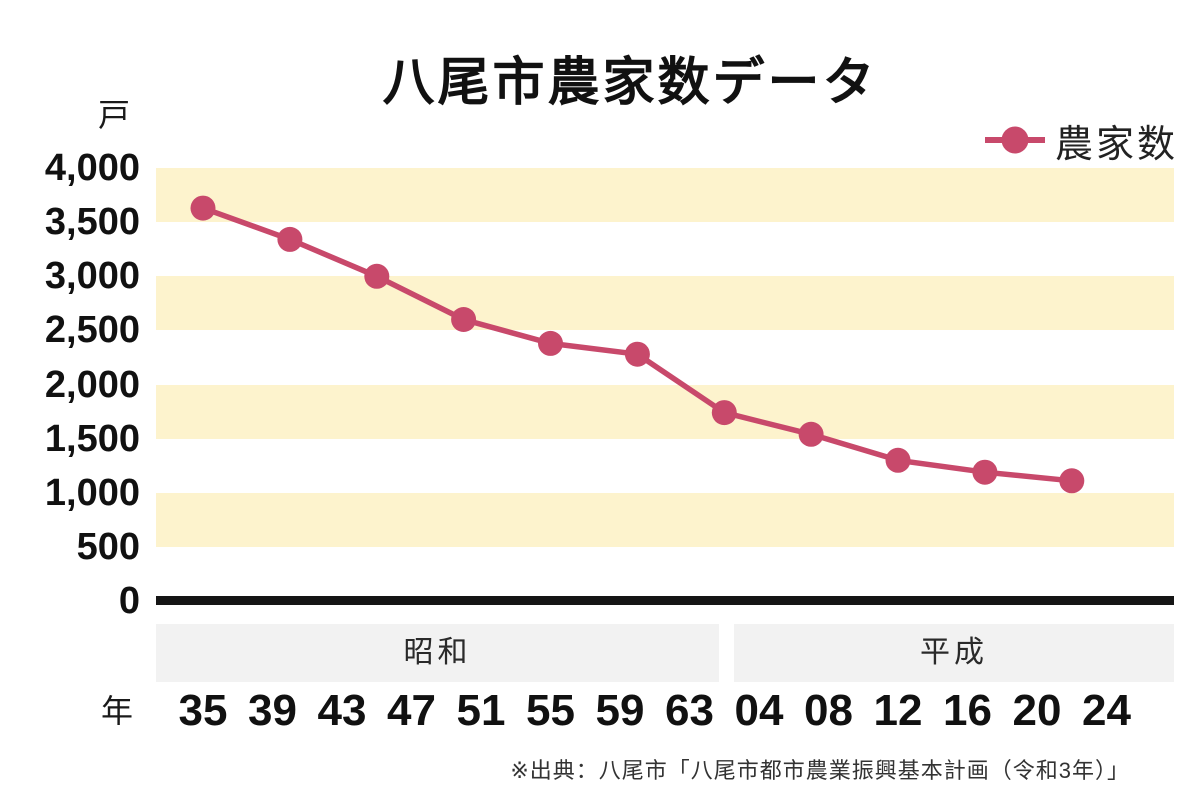  I want to click on y-tick-label: 4,000, so click(92, 168).